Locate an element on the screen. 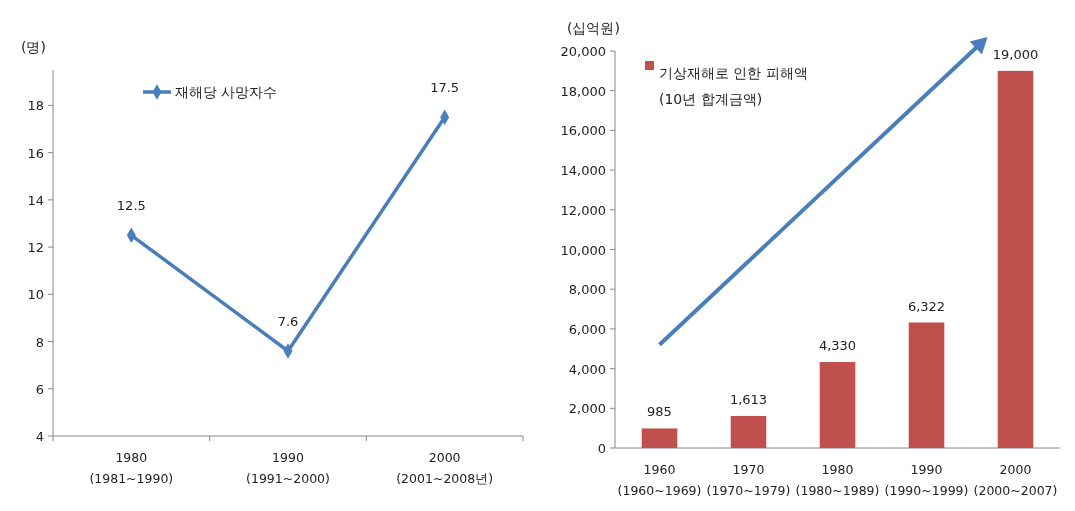 This screenshot has width=1075, height=511. y-tick-label: 8 is located at coordinates (39, 342).